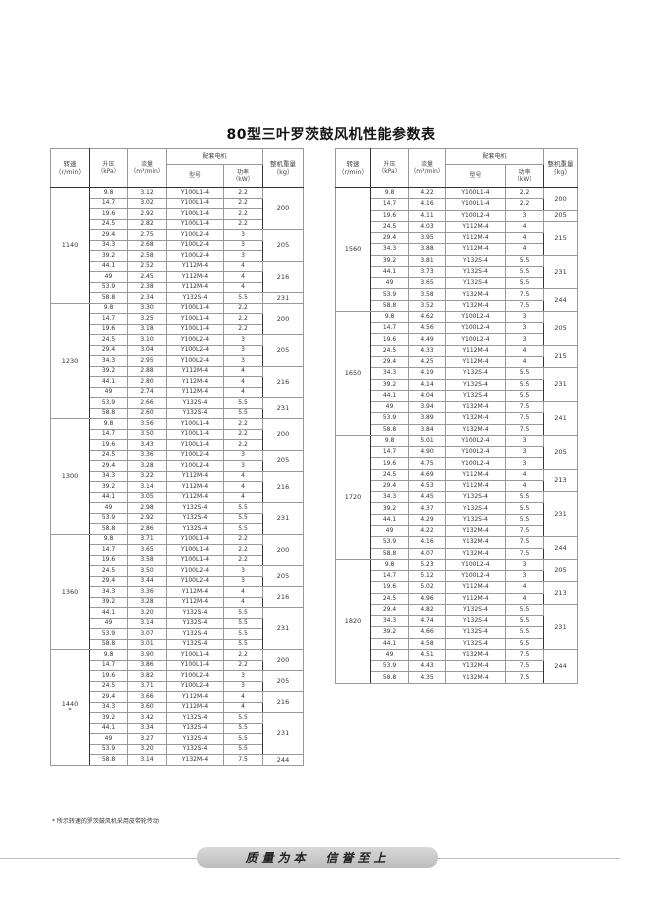 The width and height of the screenshot is (658, 900). Describe the element at coordinates (457, 204) in the screenshot. I see `table-row: 14.7 4.16 Y100L1-4 2.2` at that location.